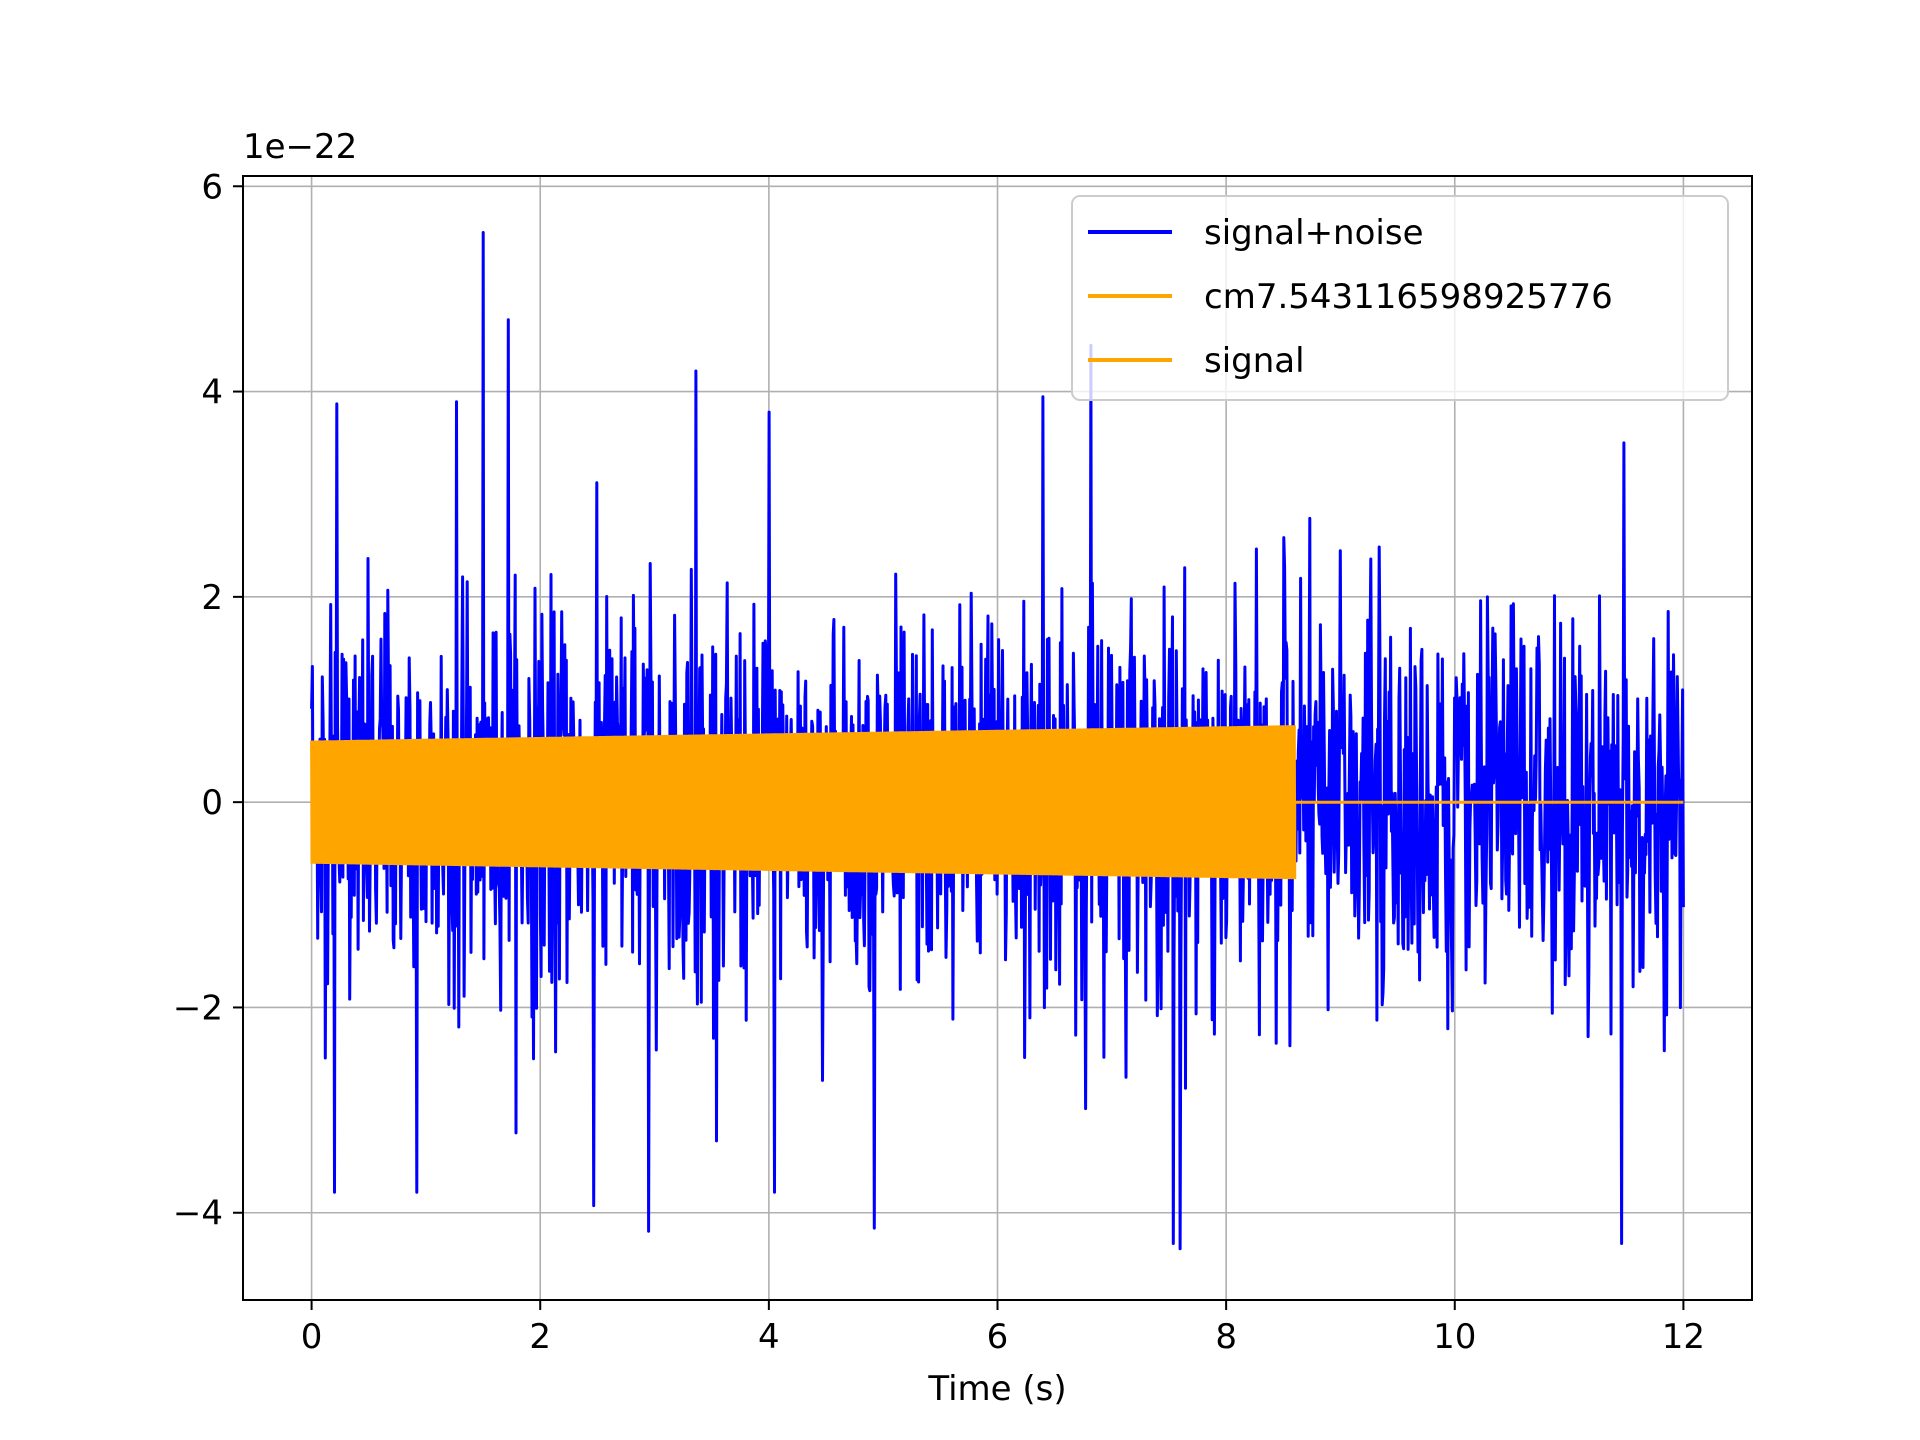 The height and width of the screenshot is (1440, 1920). Describe the element at coordinates (300, 147) in the screenshot. I see `y-offset-text: 1e−22` at that location.